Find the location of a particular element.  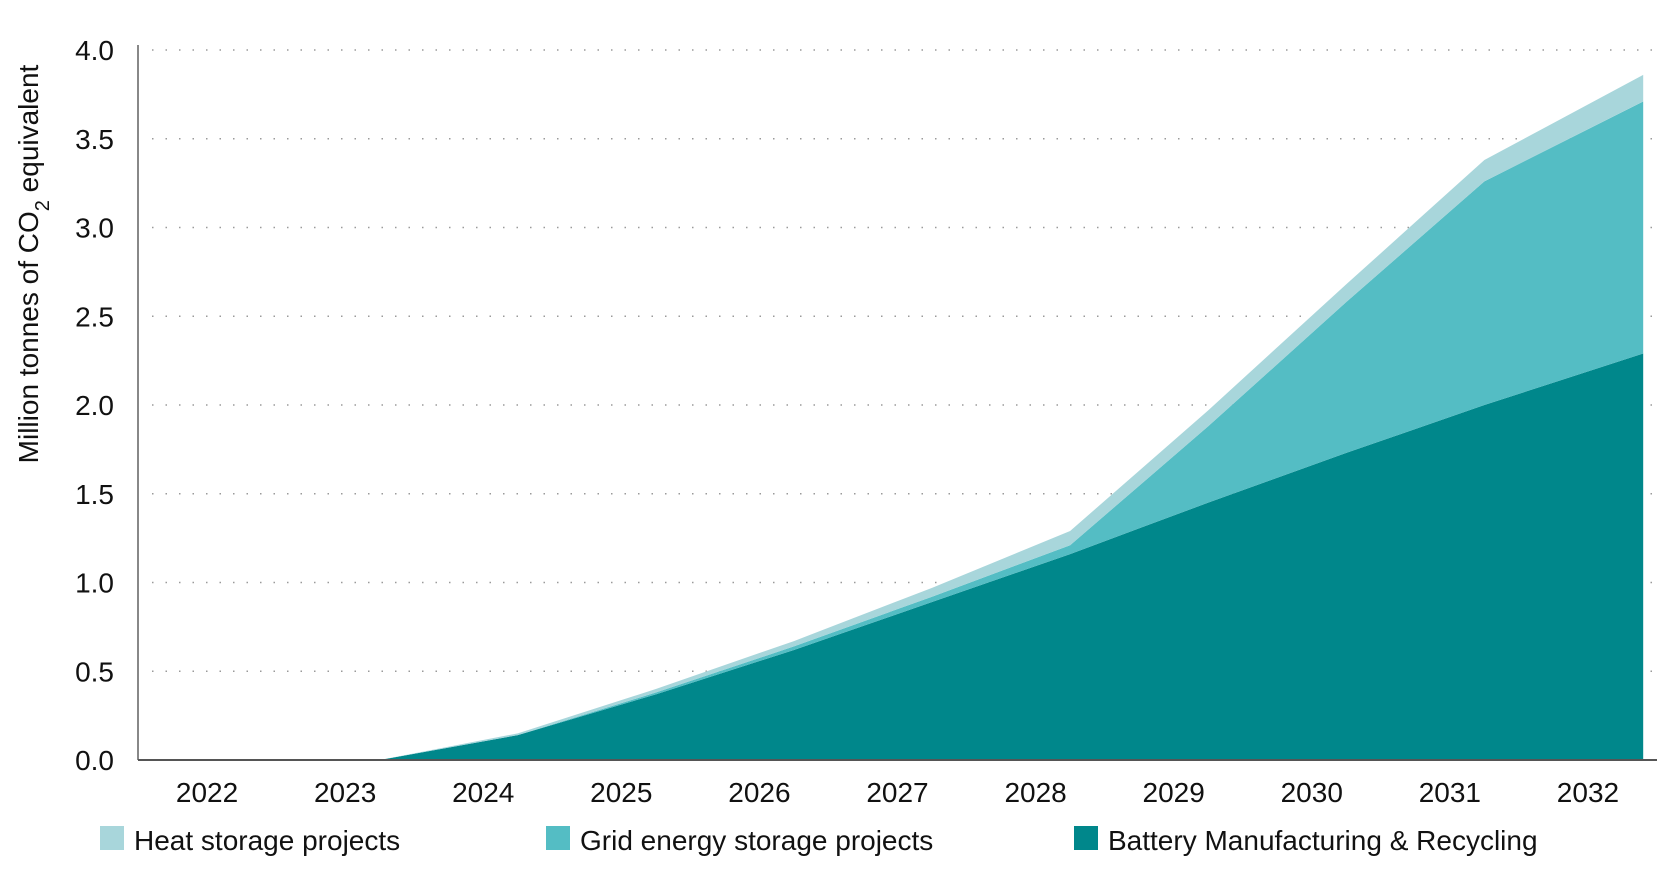

y-tick-label: 2.5 is located at coordinates (94, 316).